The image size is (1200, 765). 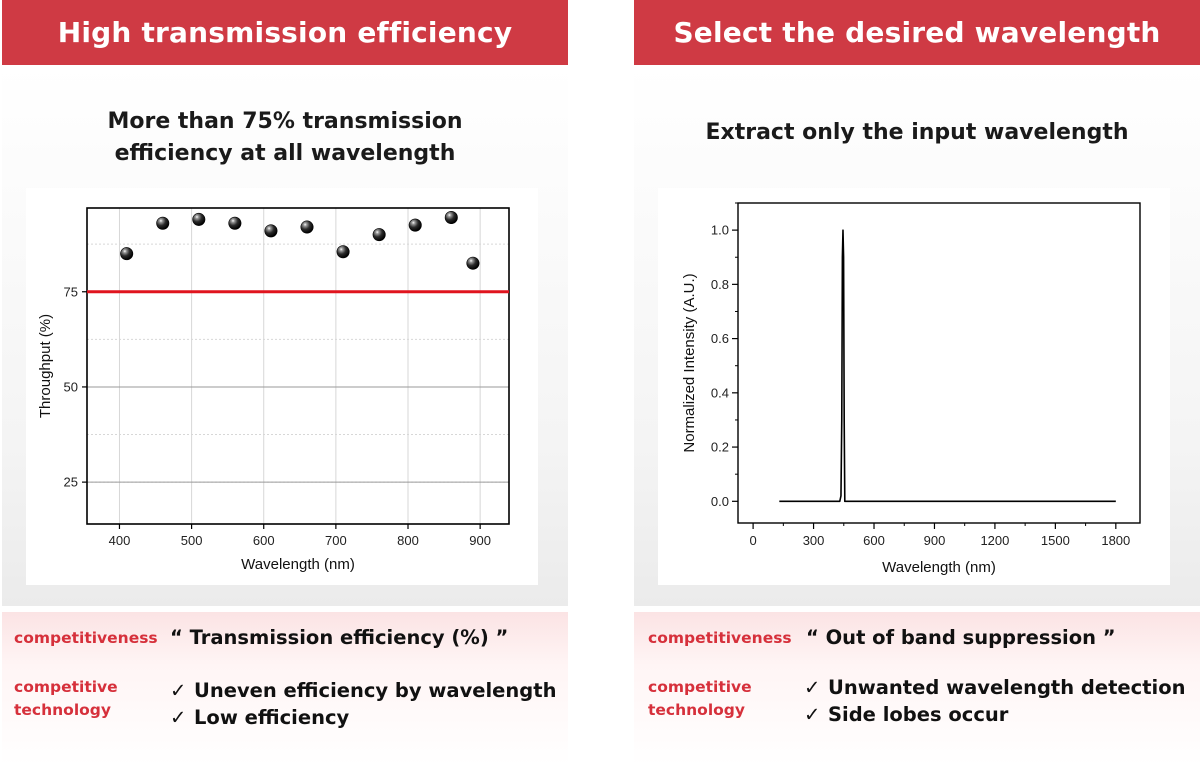 What do you see at coordinates (720, 638) in the screenshot?
I see `right-competitiveness-label: competitiveness` at bounding box center [720, 638].